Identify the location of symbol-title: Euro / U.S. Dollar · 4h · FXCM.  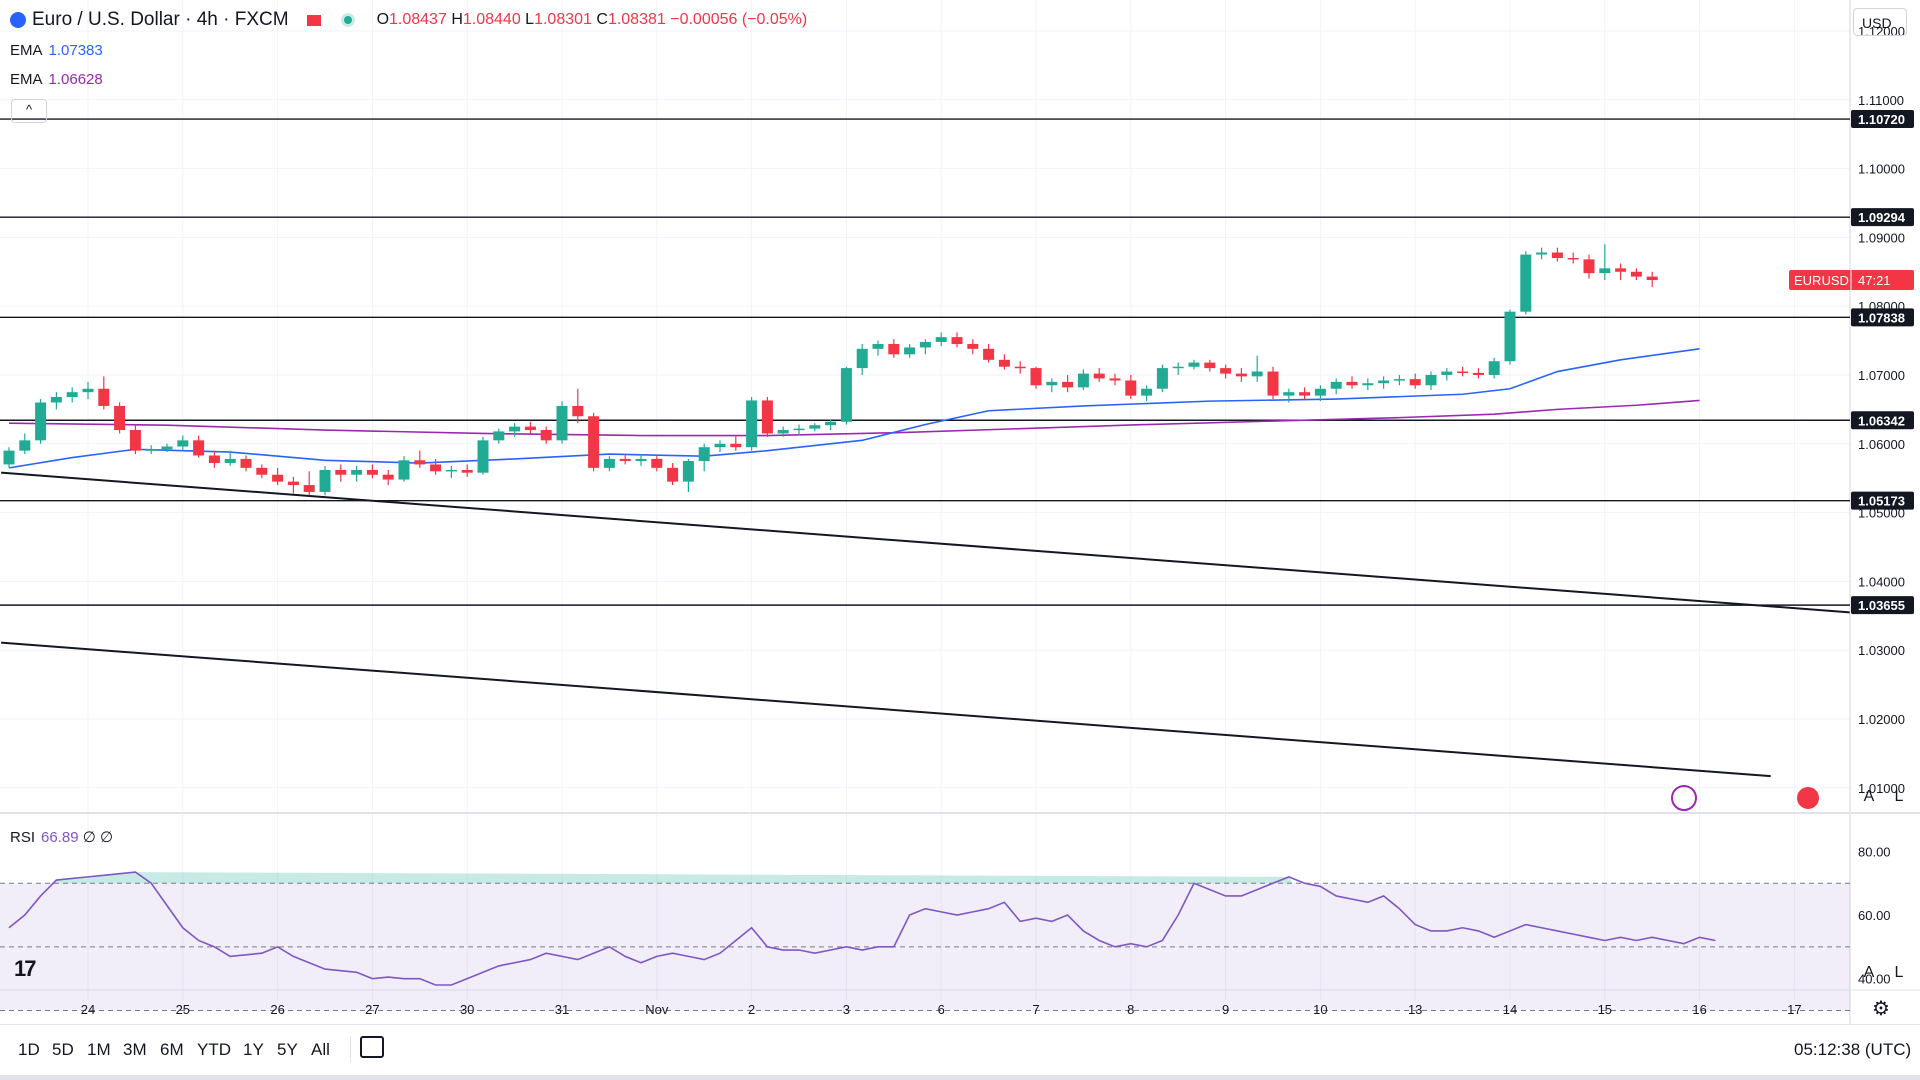
(160, 19).